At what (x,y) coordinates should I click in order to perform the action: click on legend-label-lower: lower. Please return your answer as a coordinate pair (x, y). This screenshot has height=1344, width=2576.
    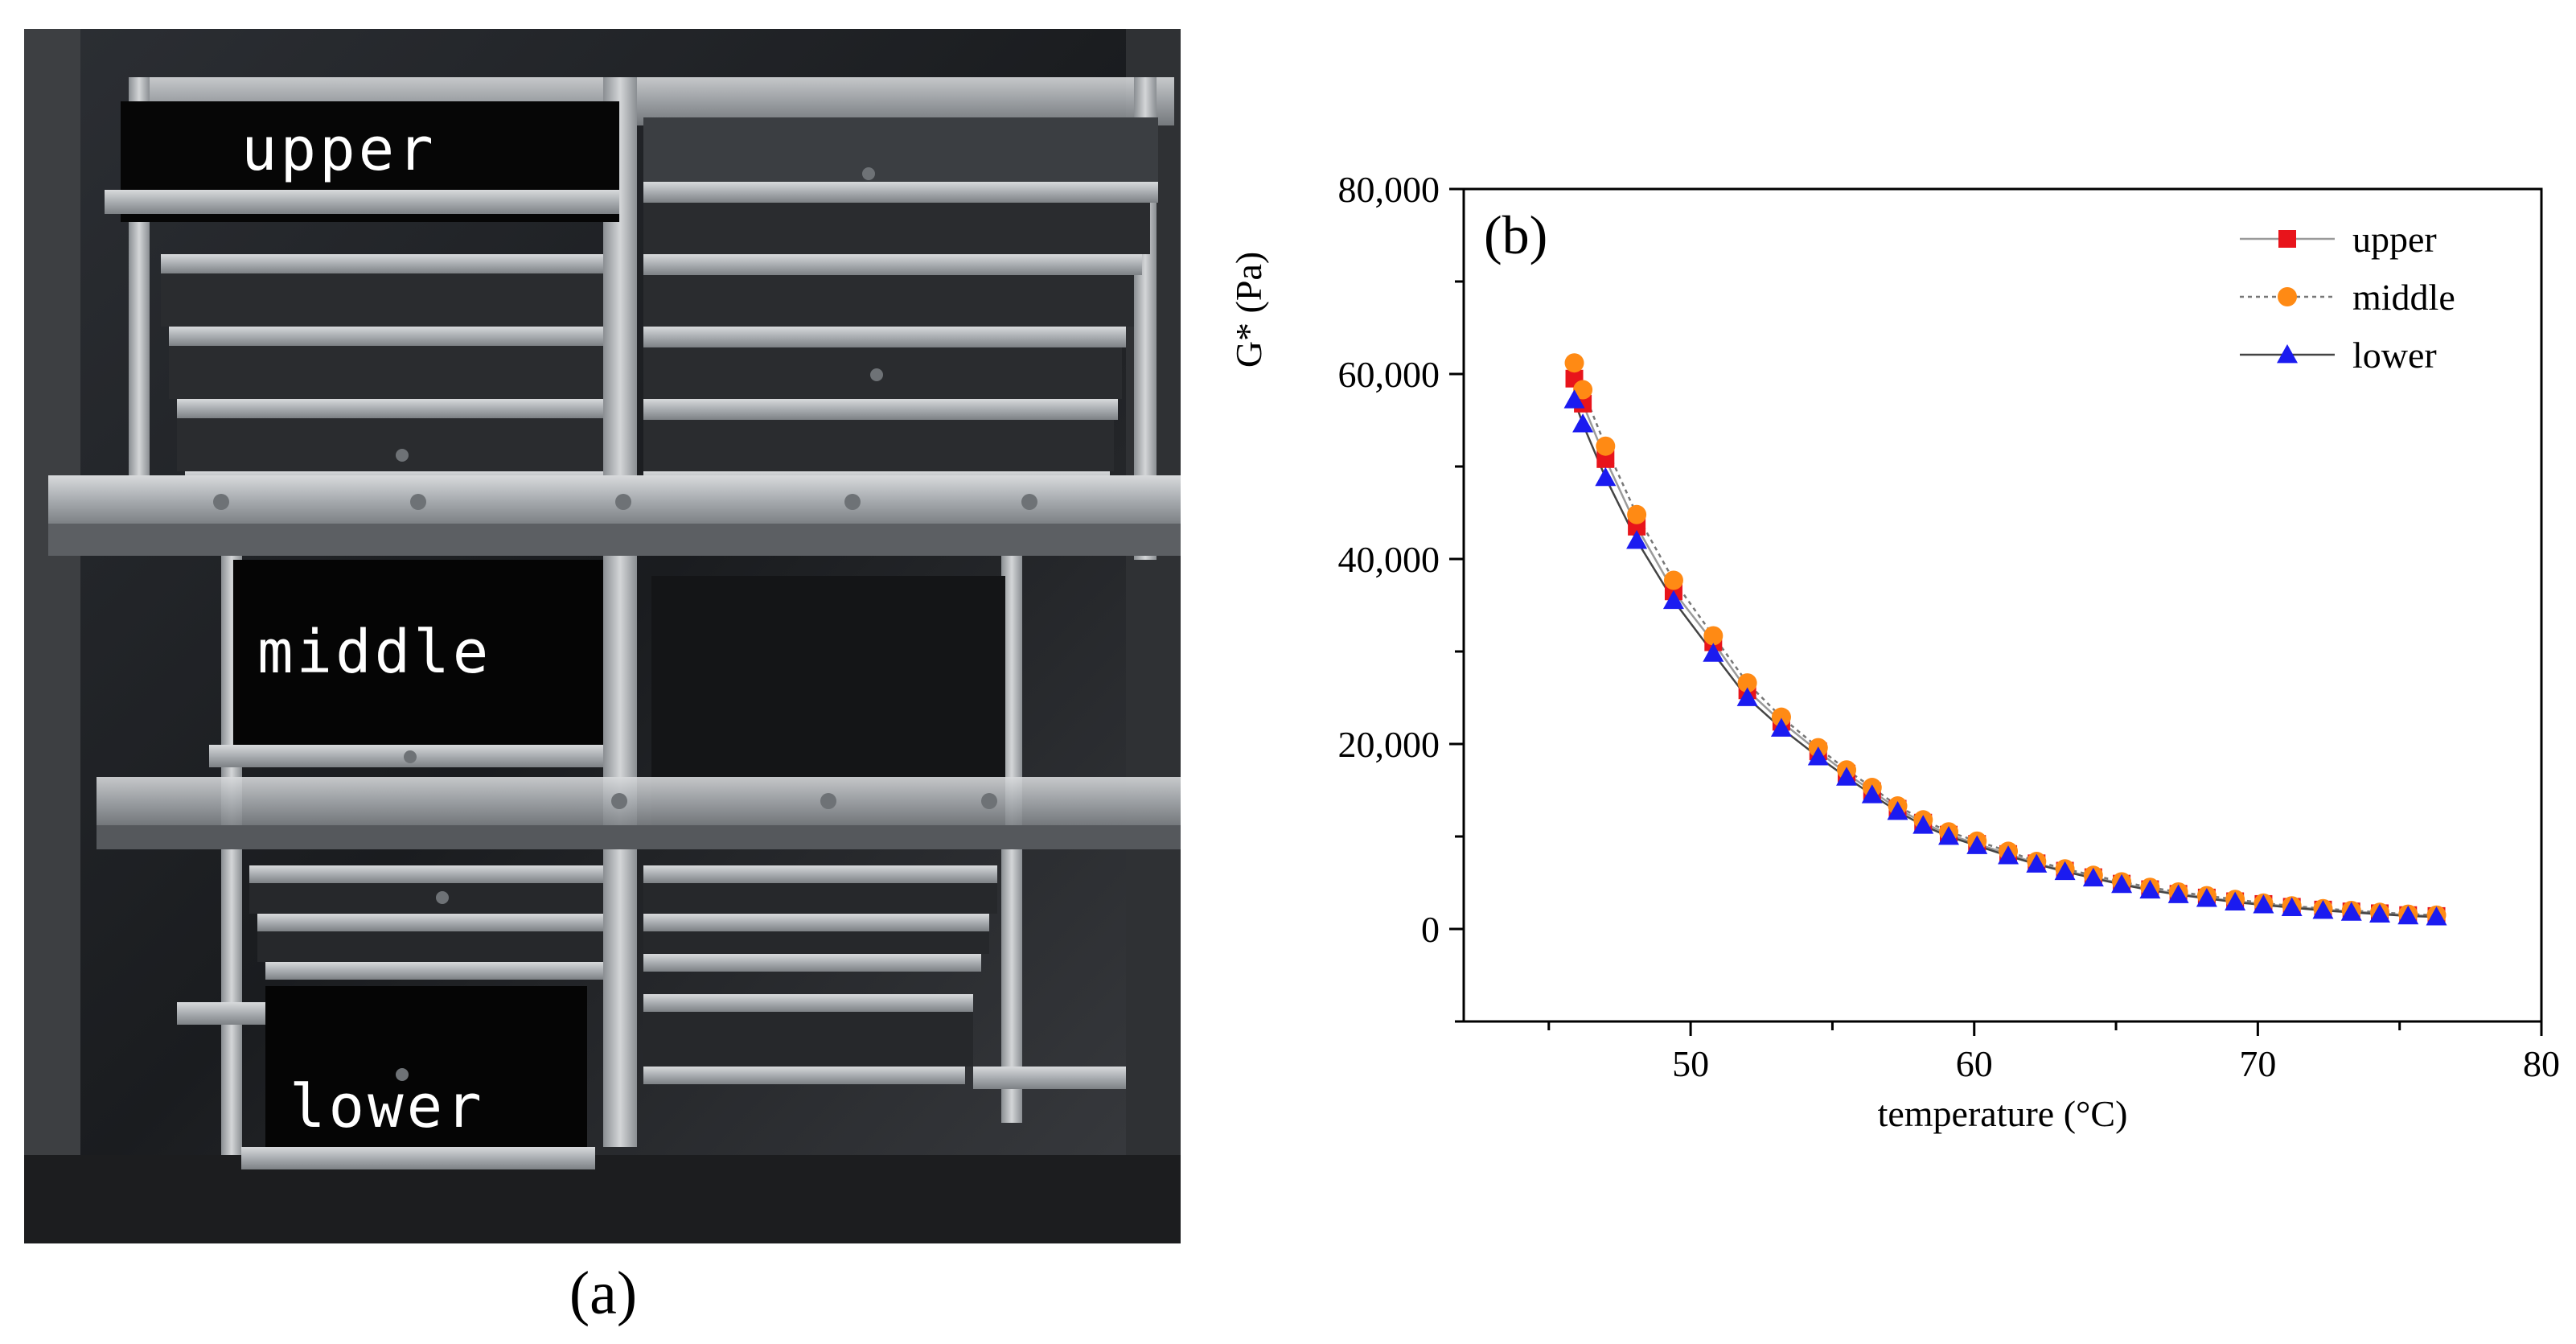
    Looking at the image, I should click on (2394, 355).